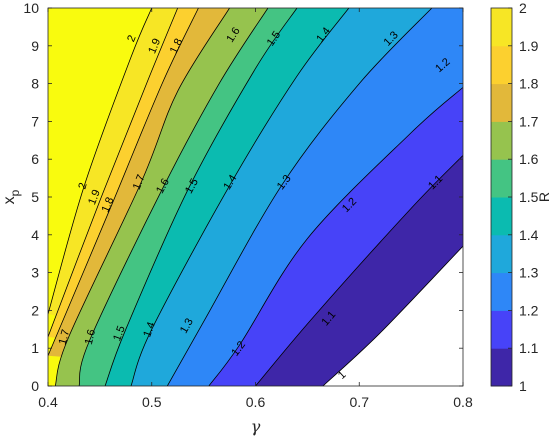 The image size is (556, 438). Describe the element at coordinates (529, 310) in the screenshot. I see `colorbar-tick-label: 1.2` at that location.